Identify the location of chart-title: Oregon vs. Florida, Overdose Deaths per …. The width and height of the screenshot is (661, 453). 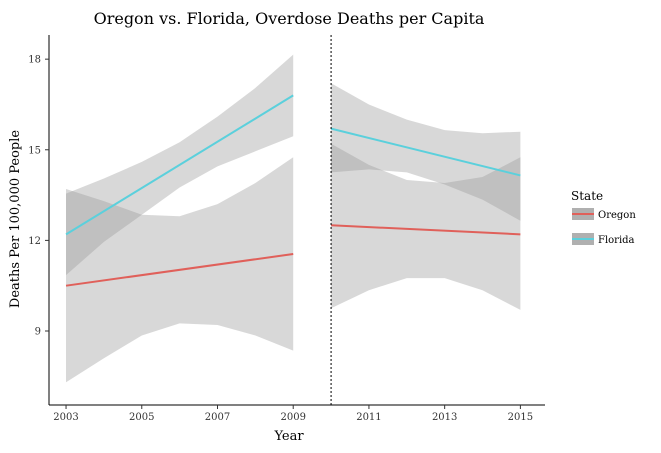
(289, 18).